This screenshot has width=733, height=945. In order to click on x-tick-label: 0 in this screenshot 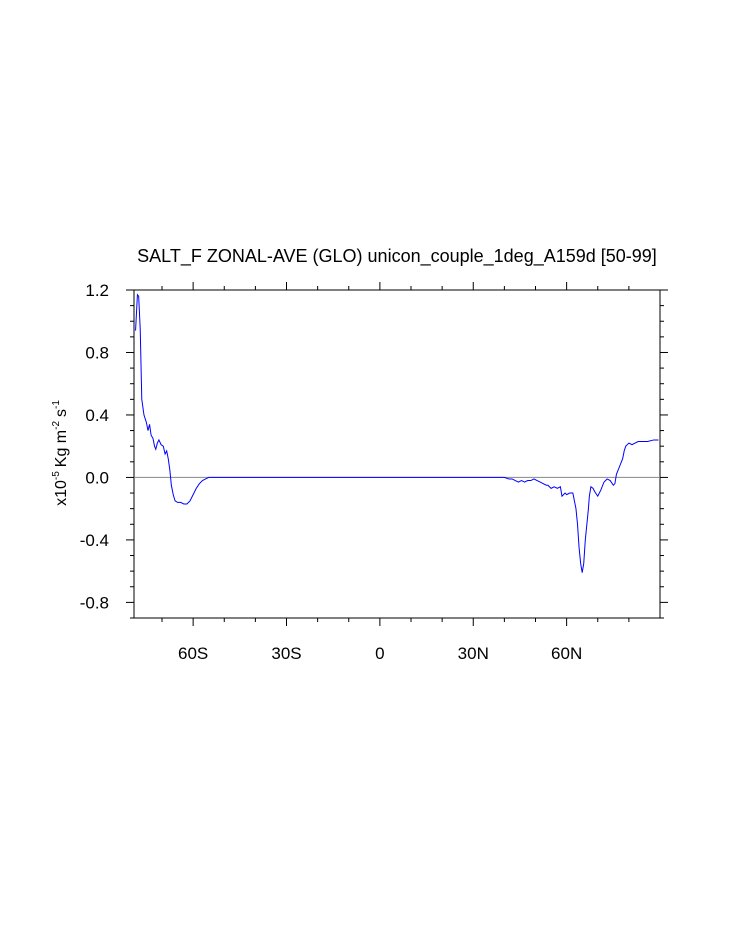, I will do `click(379, 653)`.